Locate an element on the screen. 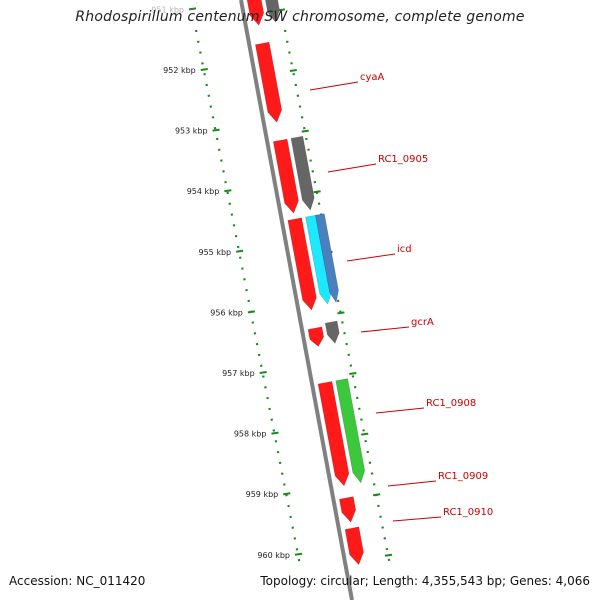  gene-arrow-icd-red is located at coordinates (302, 264).